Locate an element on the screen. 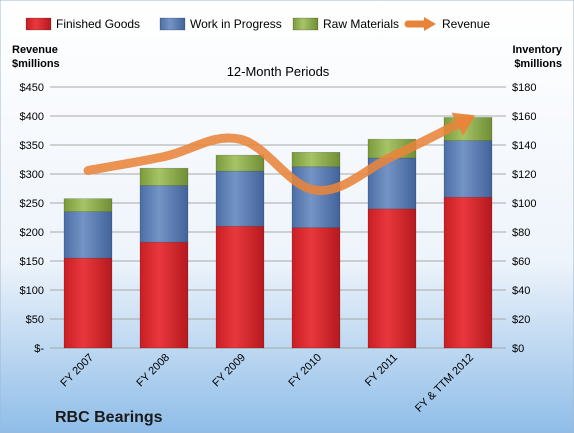 The height and width of the screenshot is (433, 574). left-tick-label: $350 is located at coordinates (32, 146).